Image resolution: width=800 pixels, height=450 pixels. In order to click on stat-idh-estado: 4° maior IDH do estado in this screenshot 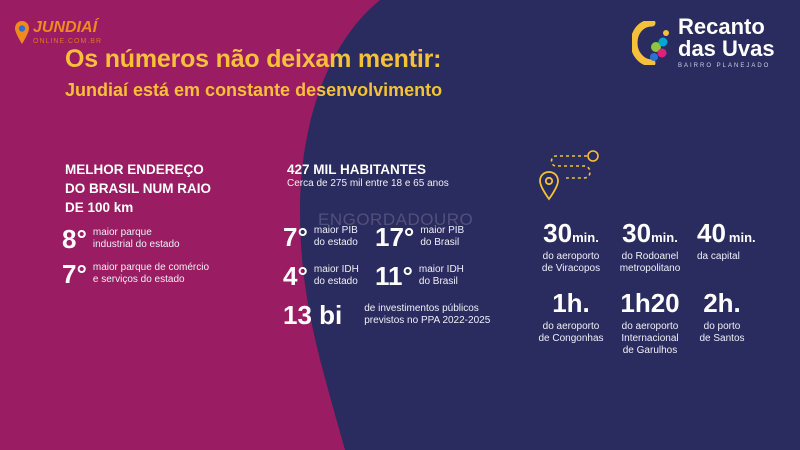, I will do `click(321, 276)`.